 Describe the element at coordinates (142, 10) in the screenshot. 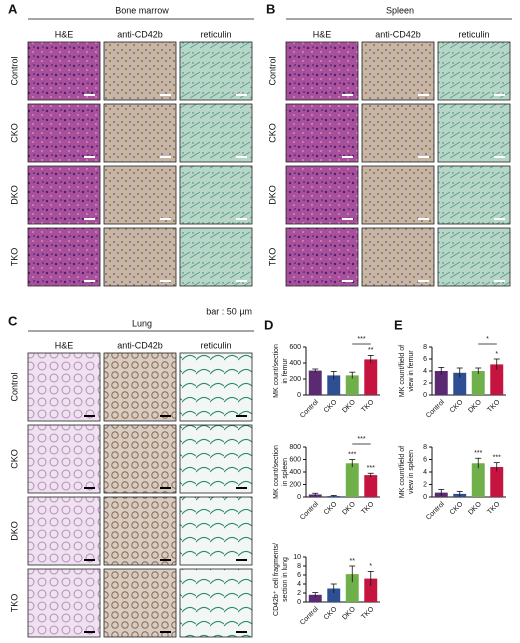

I see `panel-title: Bone marrow` at that location.